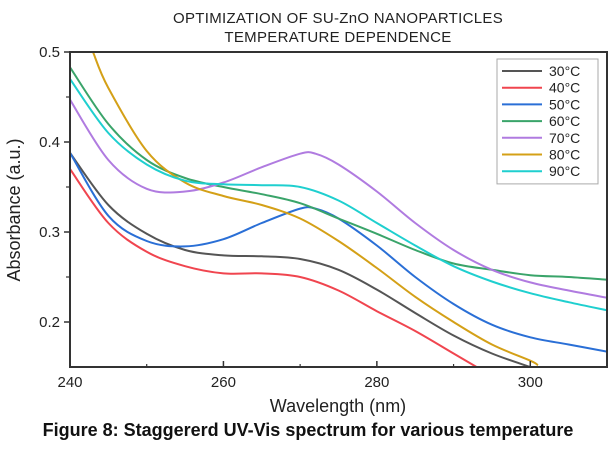 The image size is (616, 456). What do you see at coordinates (338, 18) in the screenshot?
I see `chart-title-line-1: OPTIMIZATION OF SU-ZnO NANOPARTICLES` at bounding box center [338, 18].